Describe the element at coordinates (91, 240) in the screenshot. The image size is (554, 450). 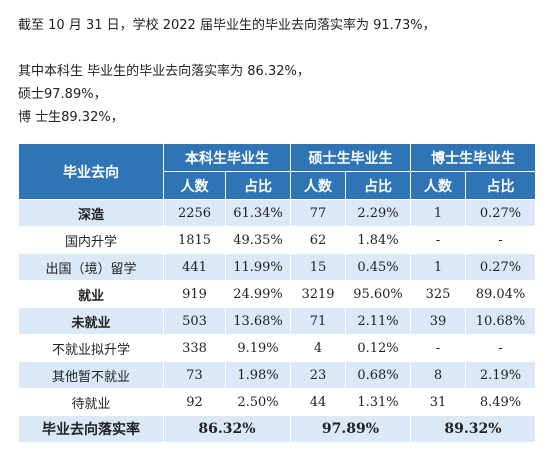
I see `cell: 国内升学` at that location.